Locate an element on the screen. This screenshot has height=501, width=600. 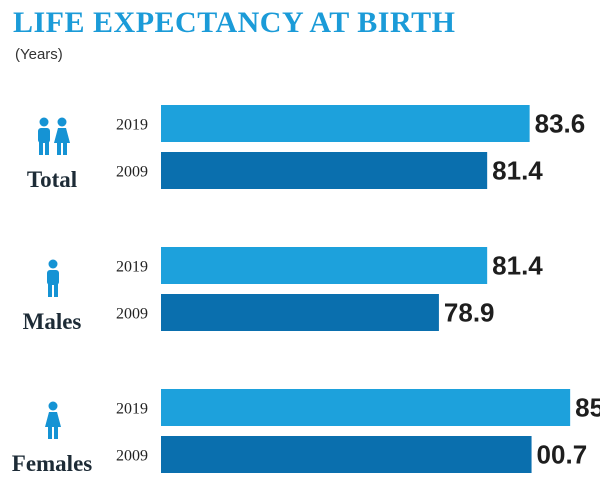
value-label-males-2009: 78.9 is located at coordinates (469, 313).